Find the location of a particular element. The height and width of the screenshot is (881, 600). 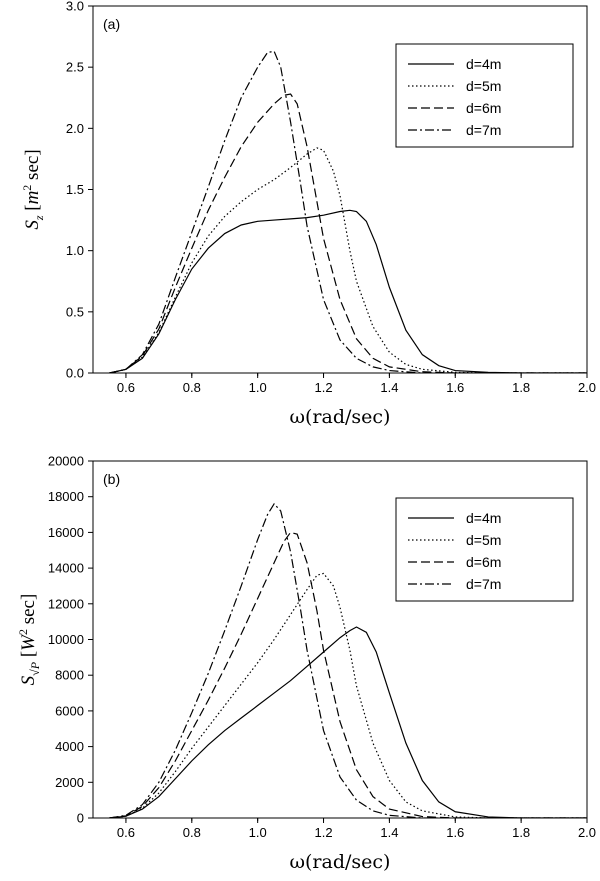

y-tick-label: 0 is located at coordinates (80, 818).